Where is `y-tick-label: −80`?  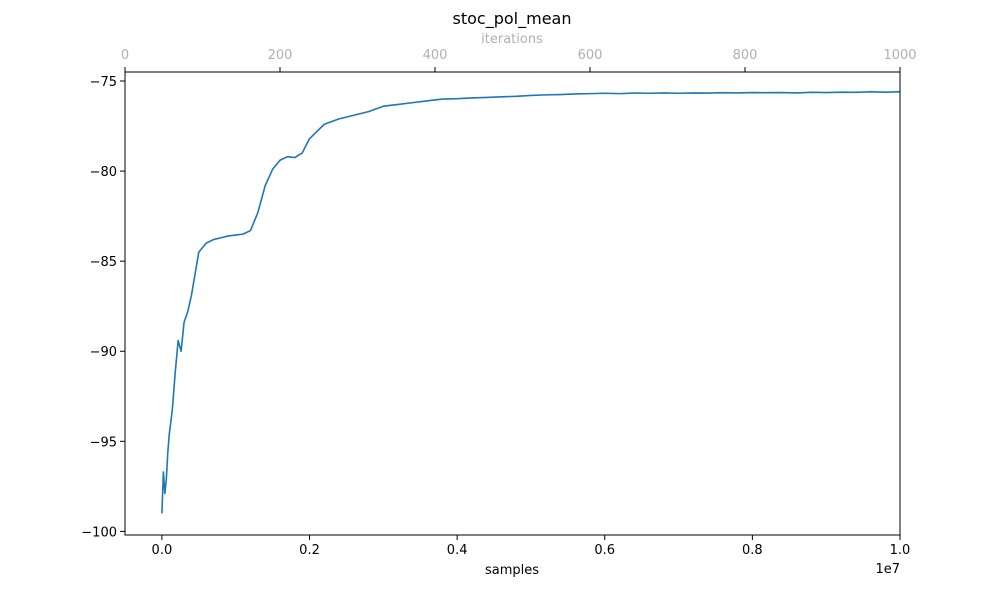
y-tick-label: −80 is located at coordinates (103, 172).